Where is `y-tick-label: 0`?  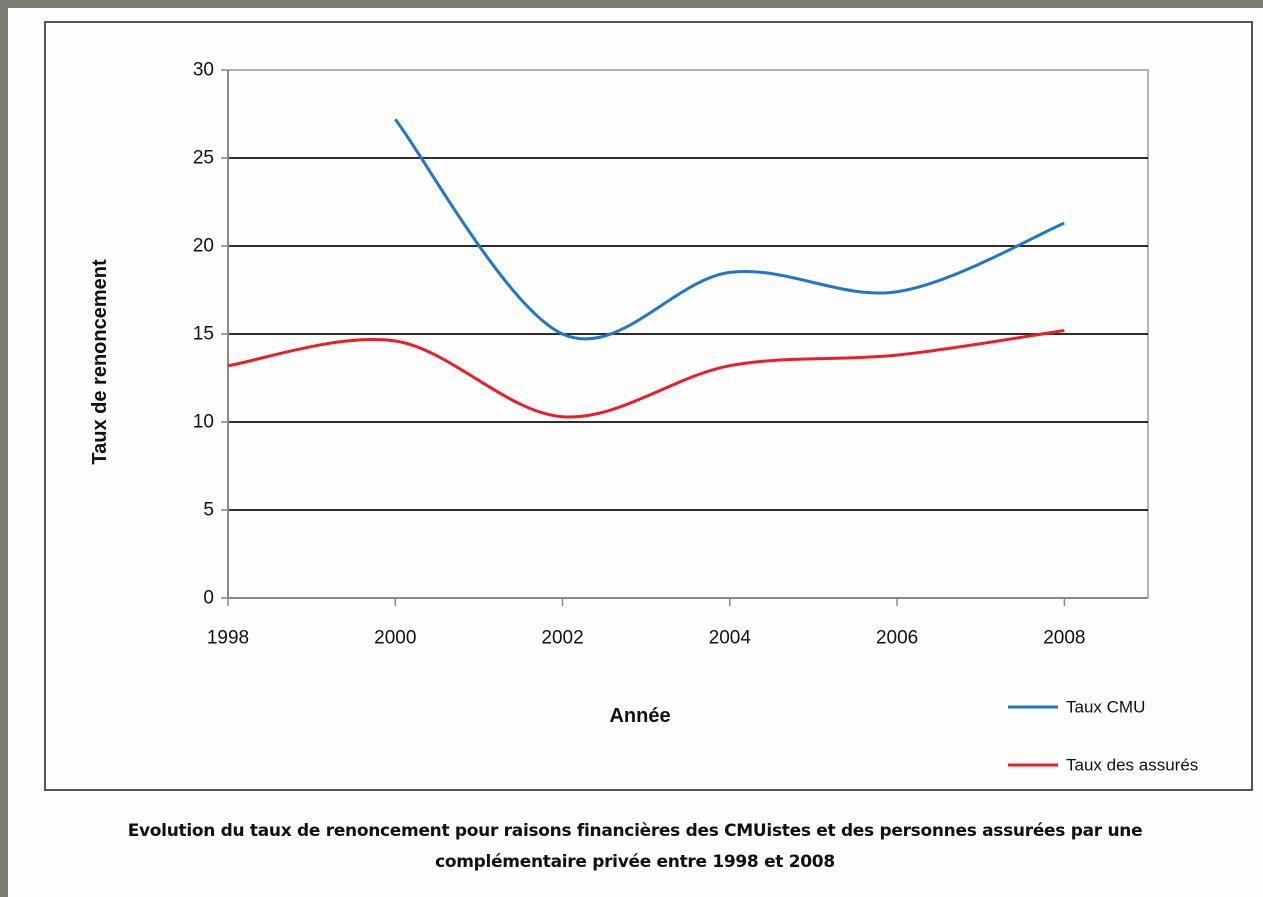 y-tick-label: 0 is located at coordinates (208, 598).